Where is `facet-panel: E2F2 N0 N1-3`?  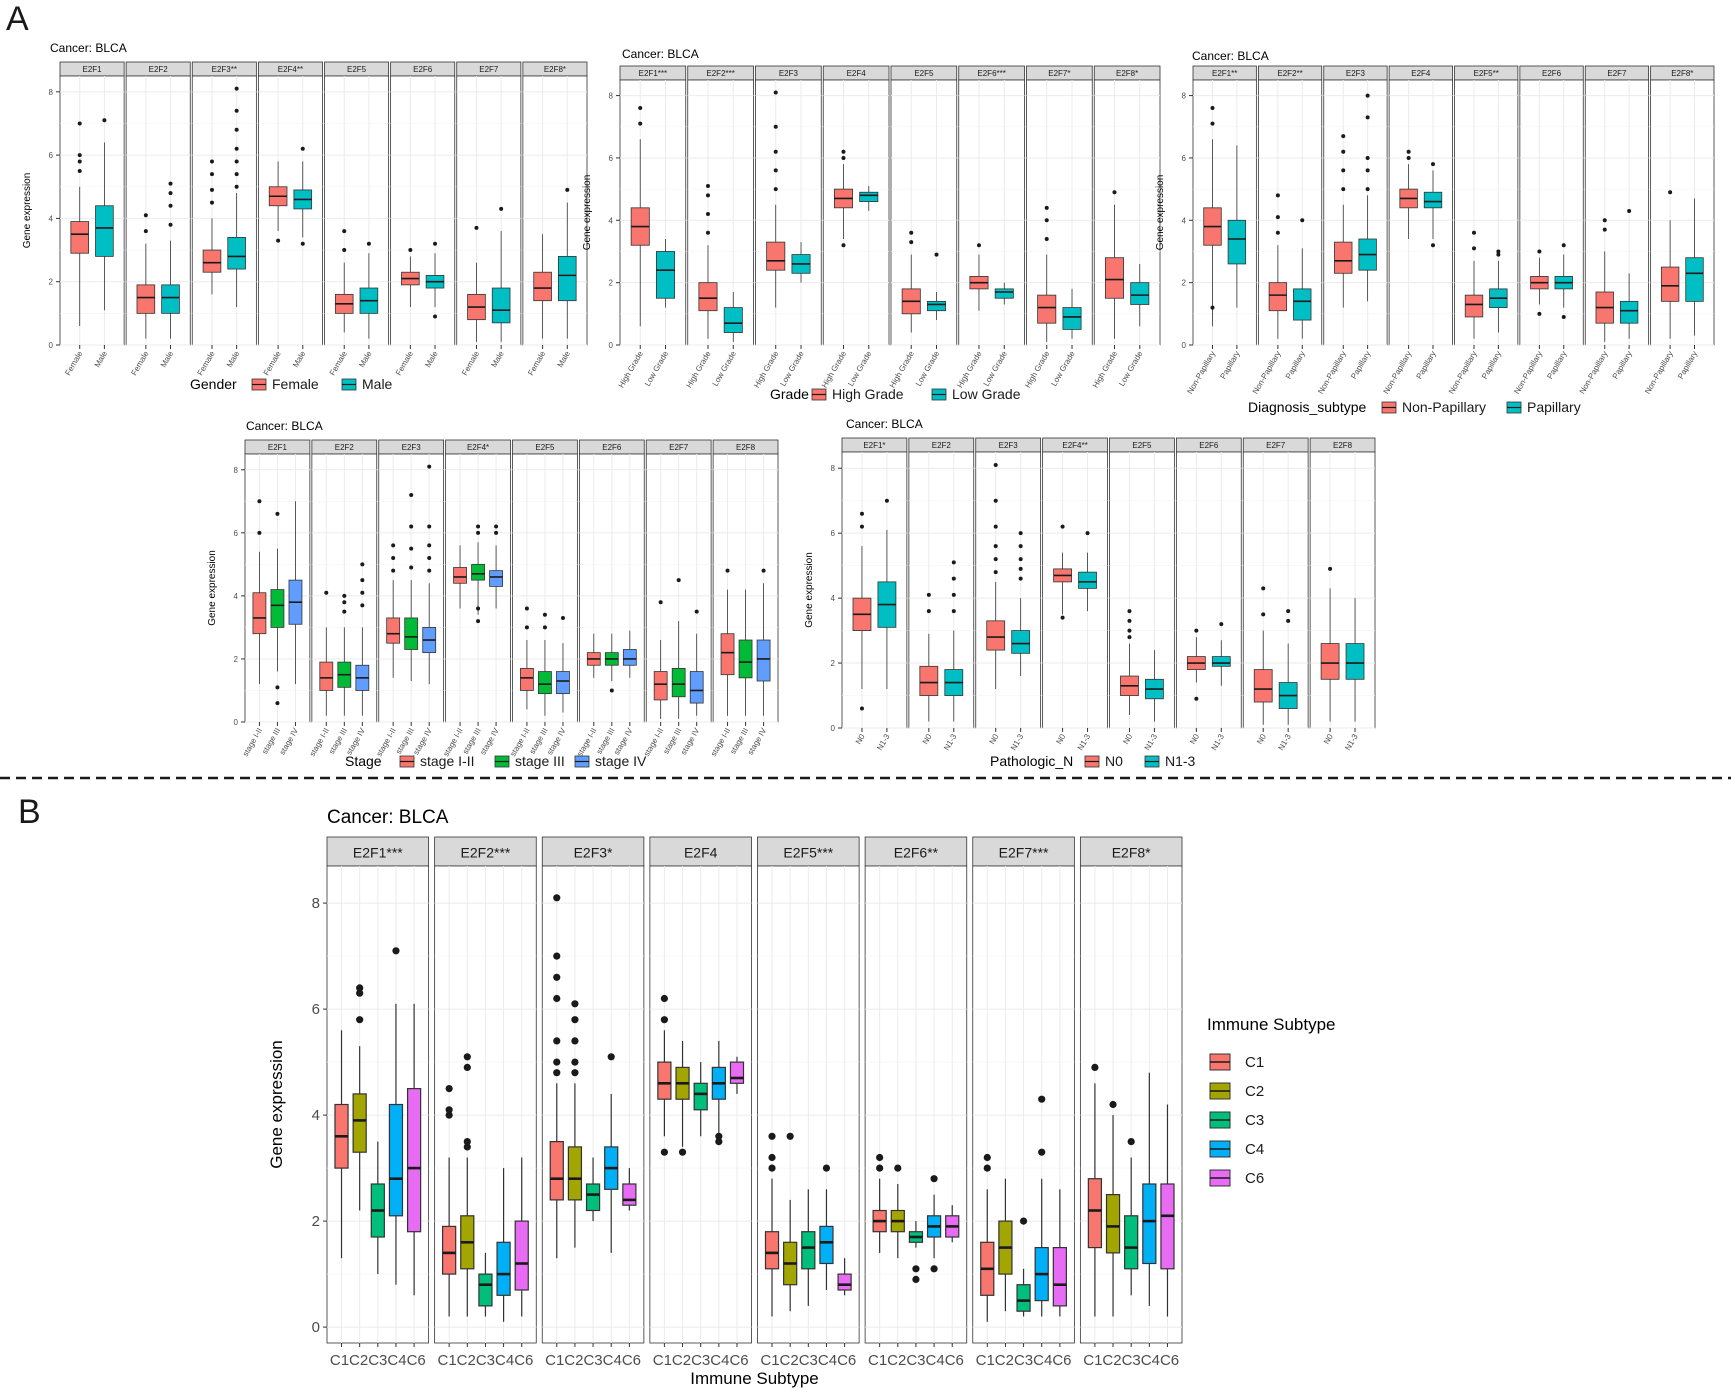 facet-panel: E2F2 N0 N1-3 is located at coordinates (941, 594).